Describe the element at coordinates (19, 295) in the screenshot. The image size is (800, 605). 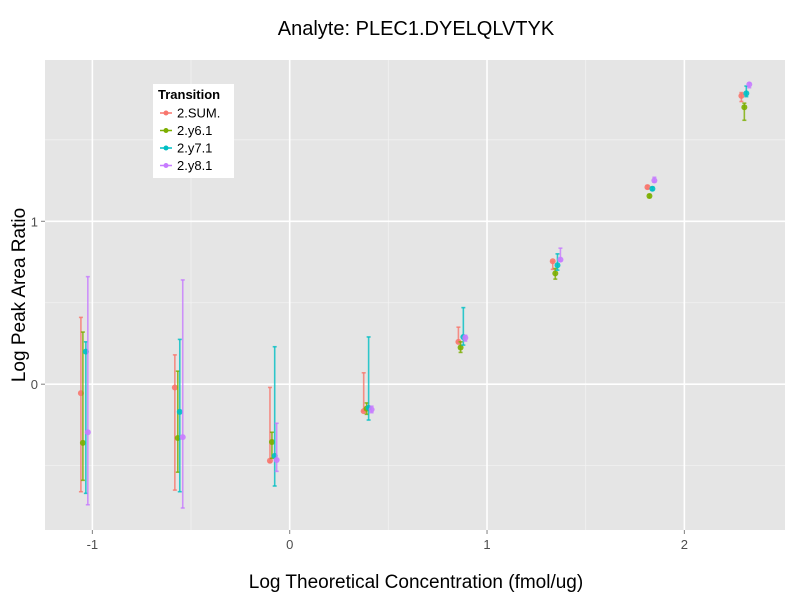
I see `y-axis-label: Log Peak Area Ratio` at that location.